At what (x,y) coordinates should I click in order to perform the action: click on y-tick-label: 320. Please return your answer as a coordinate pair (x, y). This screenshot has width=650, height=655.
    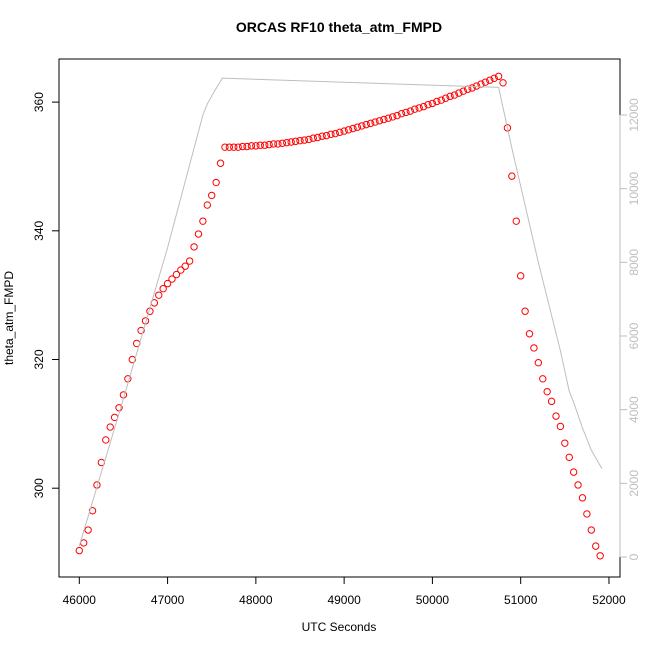
    Looking at the image, I should click on (39, 359).